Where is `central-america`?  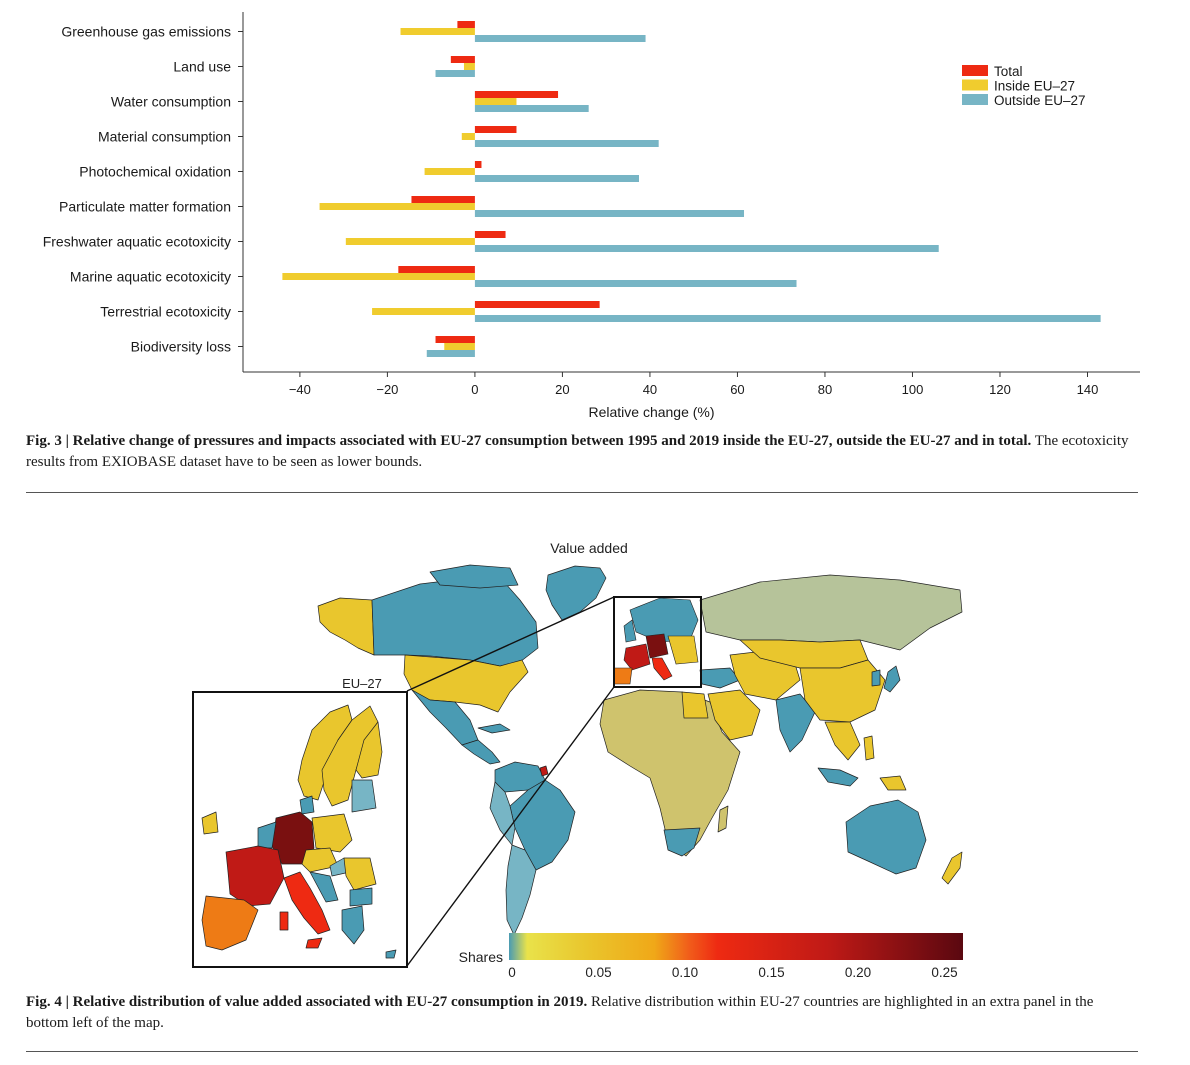
central-america is located at coordinates (481, 752).